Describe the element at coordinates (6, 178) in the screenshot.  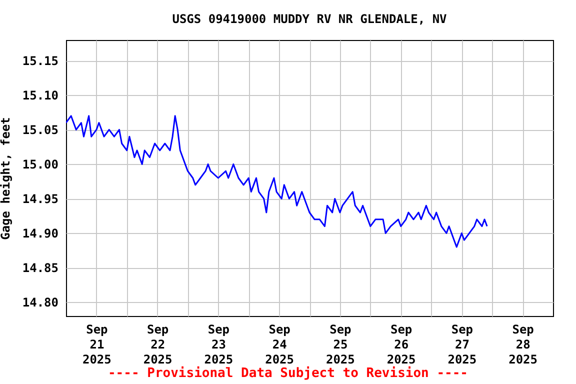
I see `y-axis-title: Gage height, feet` at that location.